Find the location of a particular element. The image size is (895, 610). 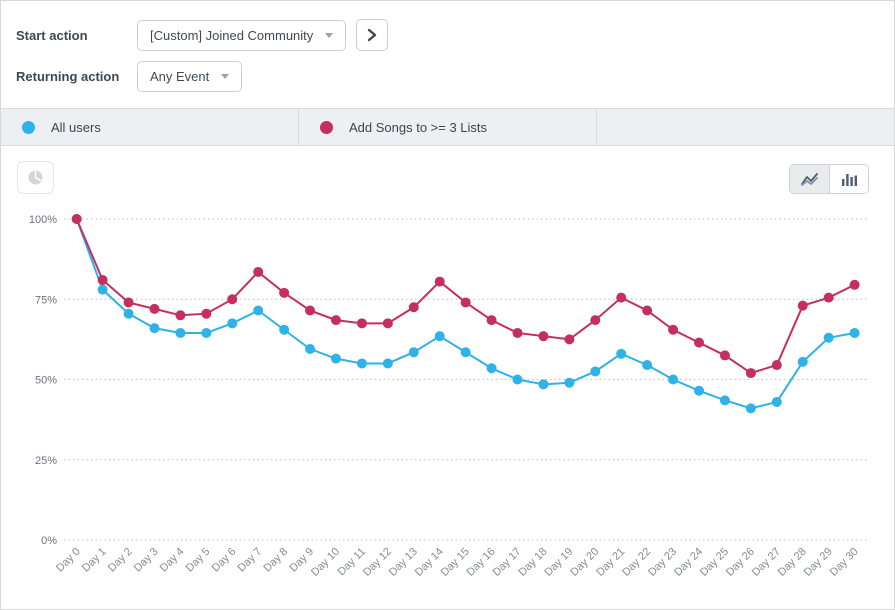

chevron-down-icon is located at coordinates (225, 76).